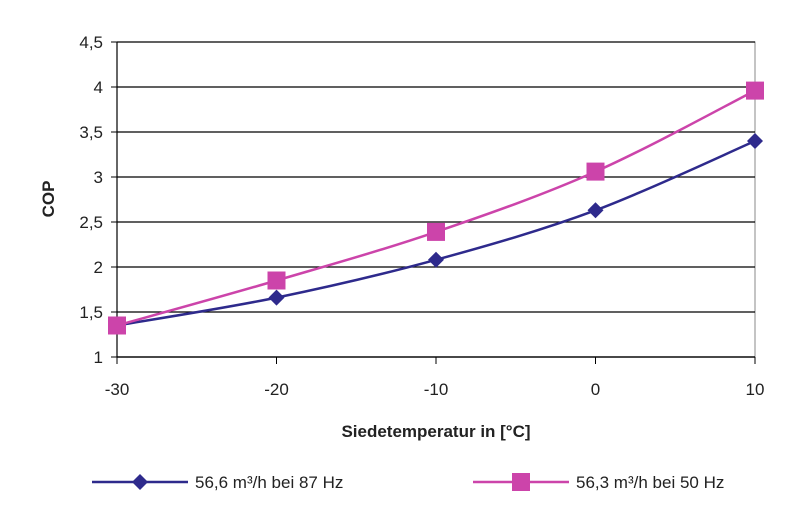 Image resolution: width=800 pixels, height=525 pixels. What do you see at coordinates (98, 357) in the screenshot?
I see `y-tick-label: 1` at bounding box center [98, 357].